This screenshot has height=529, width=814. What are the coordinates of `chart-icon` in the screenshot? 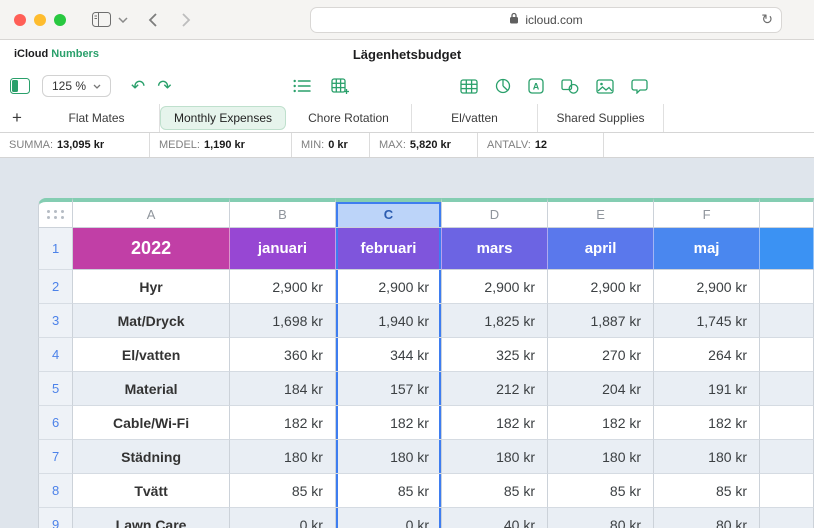 It's located at (503, 86).